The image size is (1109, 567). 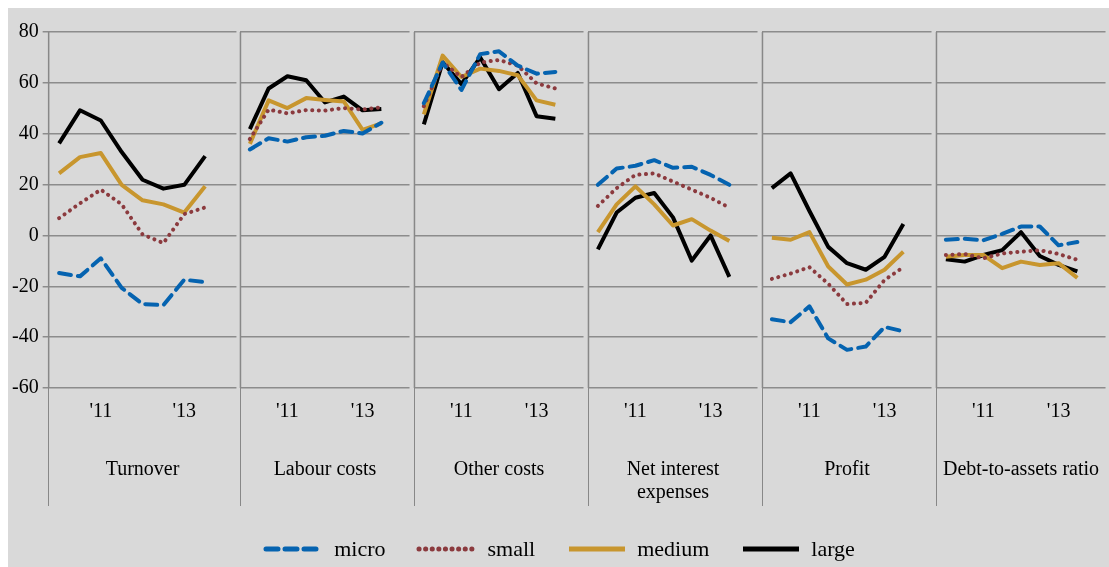 What do you see at coordinates (325, 468) in the screenshot?
I see `x-axis-title: Labour costs` at bounding box center [325, 468].